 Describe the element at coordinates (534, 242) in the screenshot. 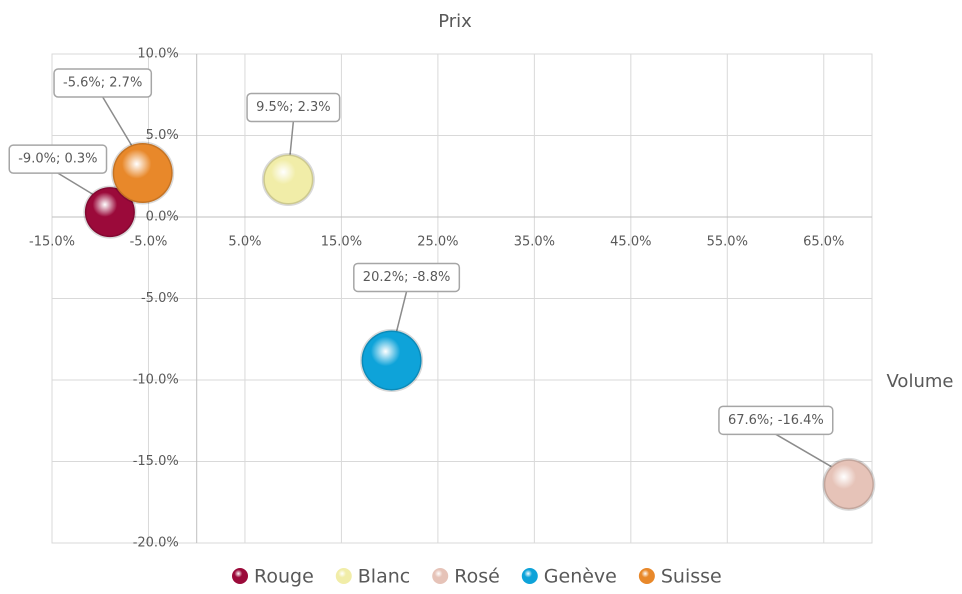

I see `x-tick-label: 35.0%` at that location.